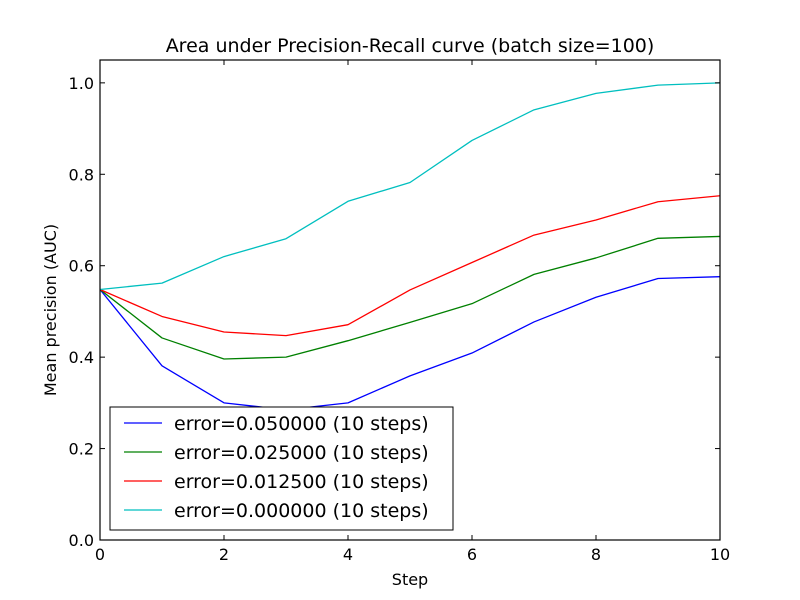  I want to click on legend-label-4: error=0.000000 (10 steps), so click(301, 511).